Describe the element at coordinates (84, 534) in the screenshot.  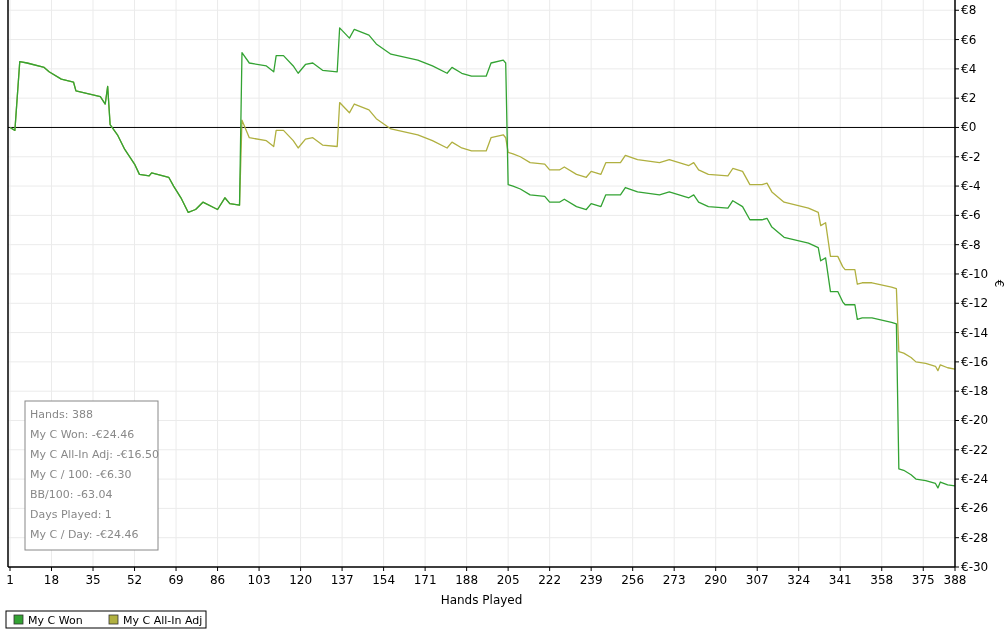
I see `annotation: My C / Day: -€24.46` at that location.